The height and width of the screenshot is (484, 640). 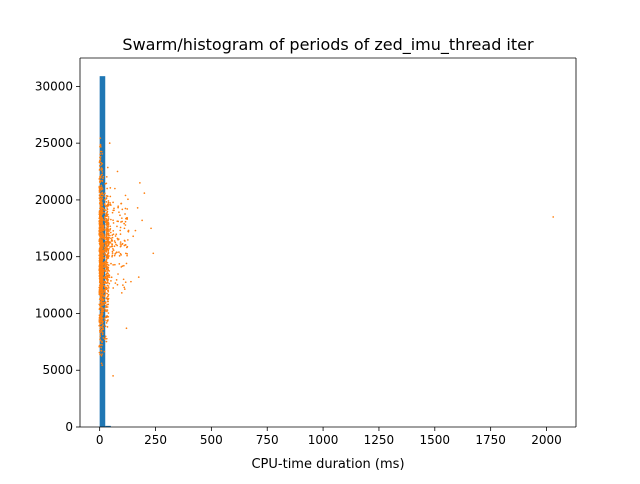 I want to click on x-tick-label-3: 750, so click(x=267, y=440).